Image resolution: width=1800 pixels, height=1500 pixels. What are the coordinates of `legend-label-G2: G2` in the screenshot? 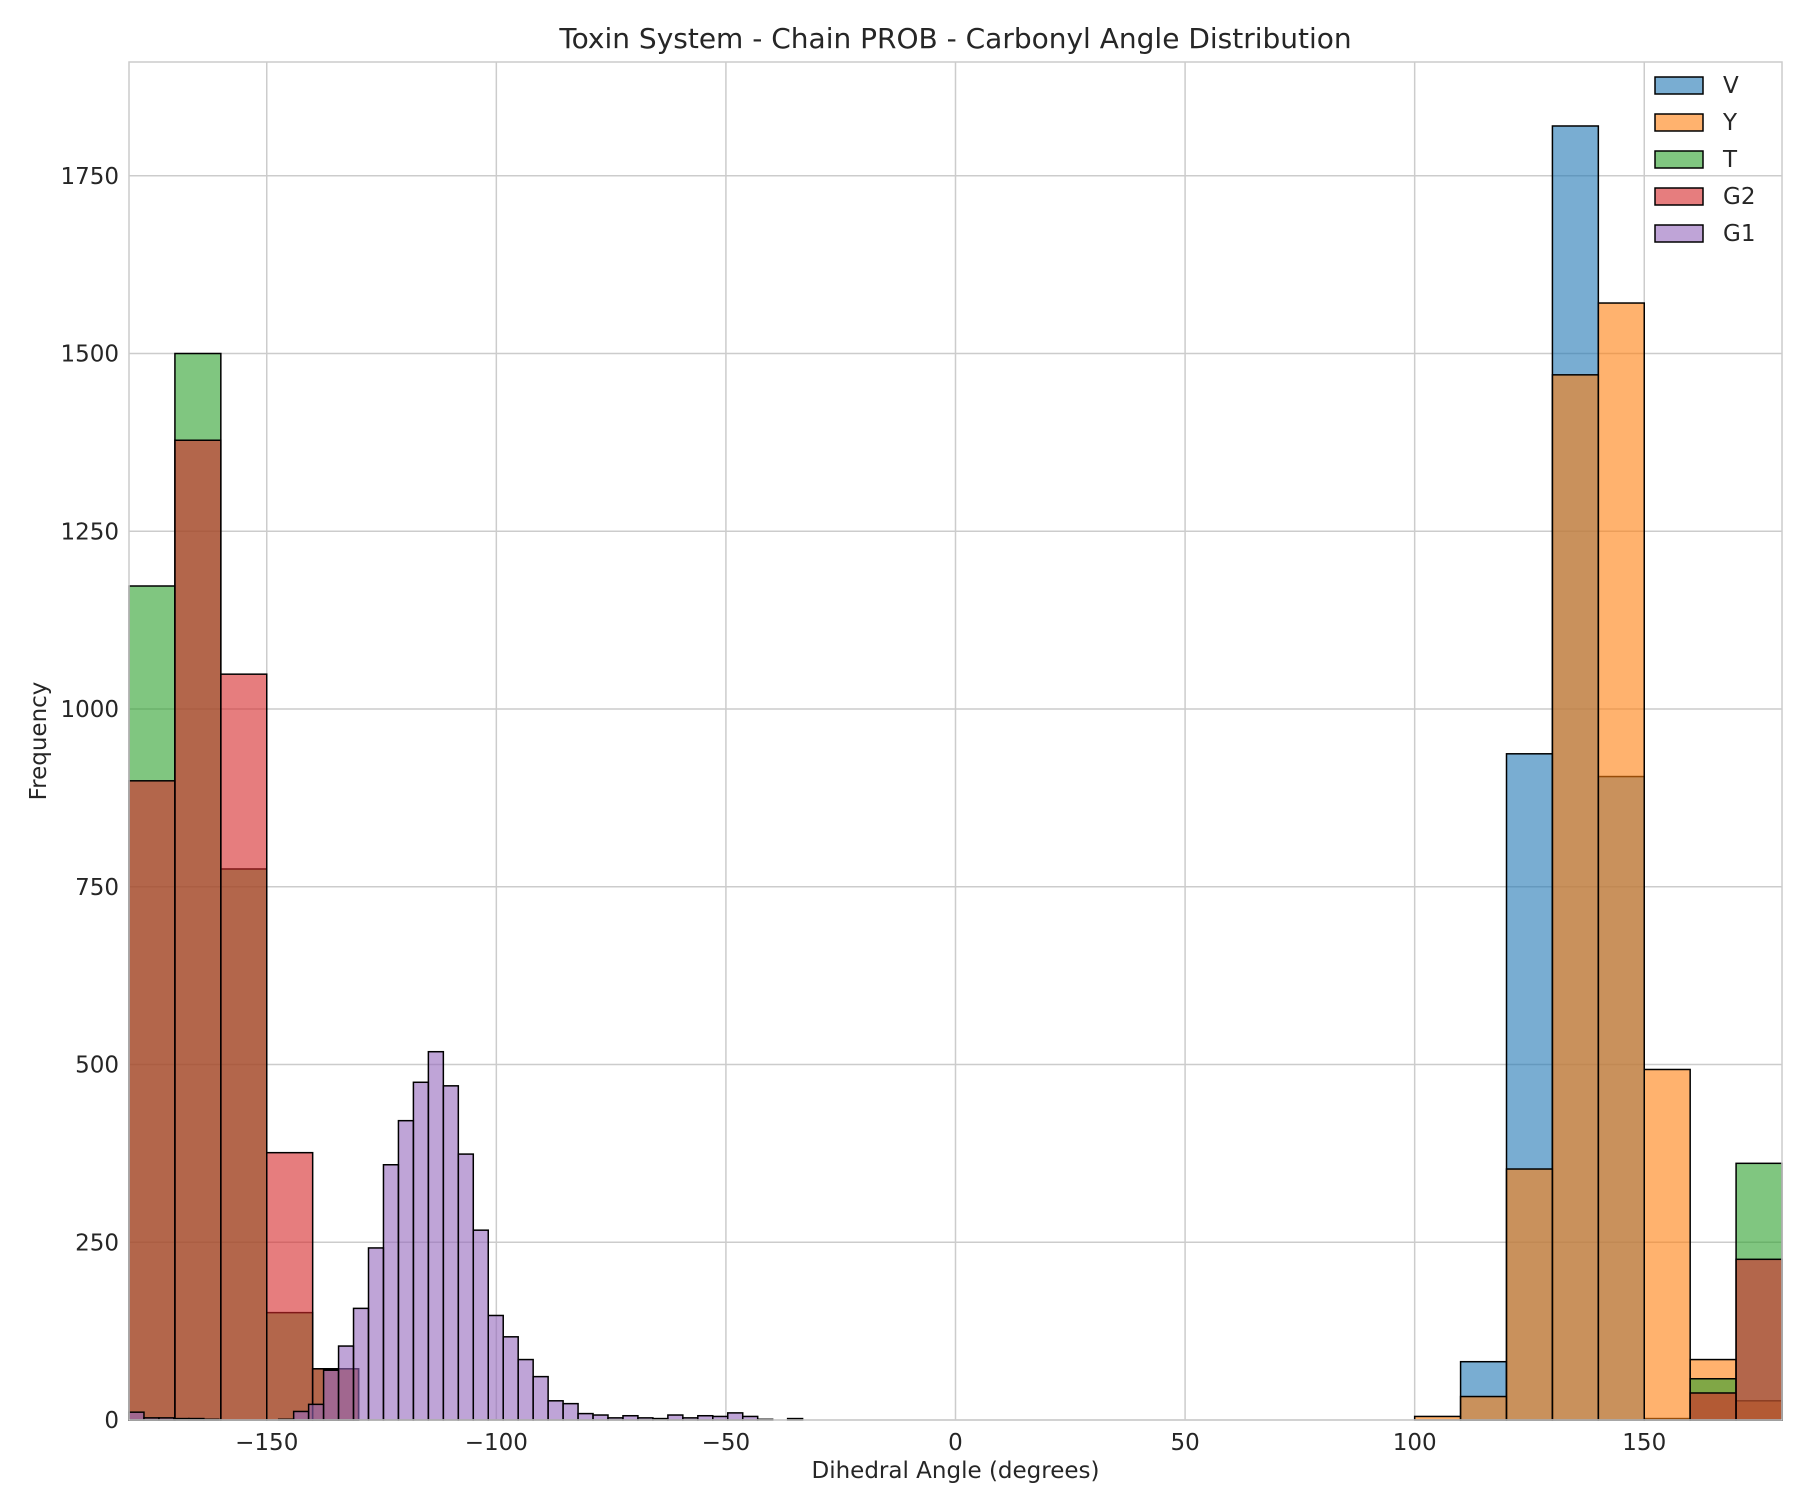 It's located at (1739, 197).